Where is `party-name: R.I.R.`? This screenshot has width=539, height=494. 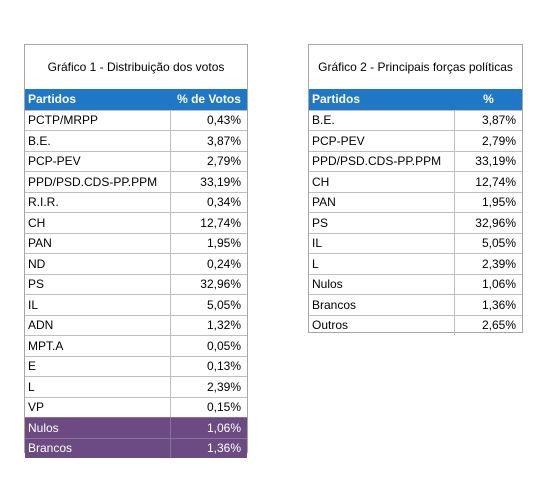
party-name: R.I.R. is located at coordinates (98, 202).